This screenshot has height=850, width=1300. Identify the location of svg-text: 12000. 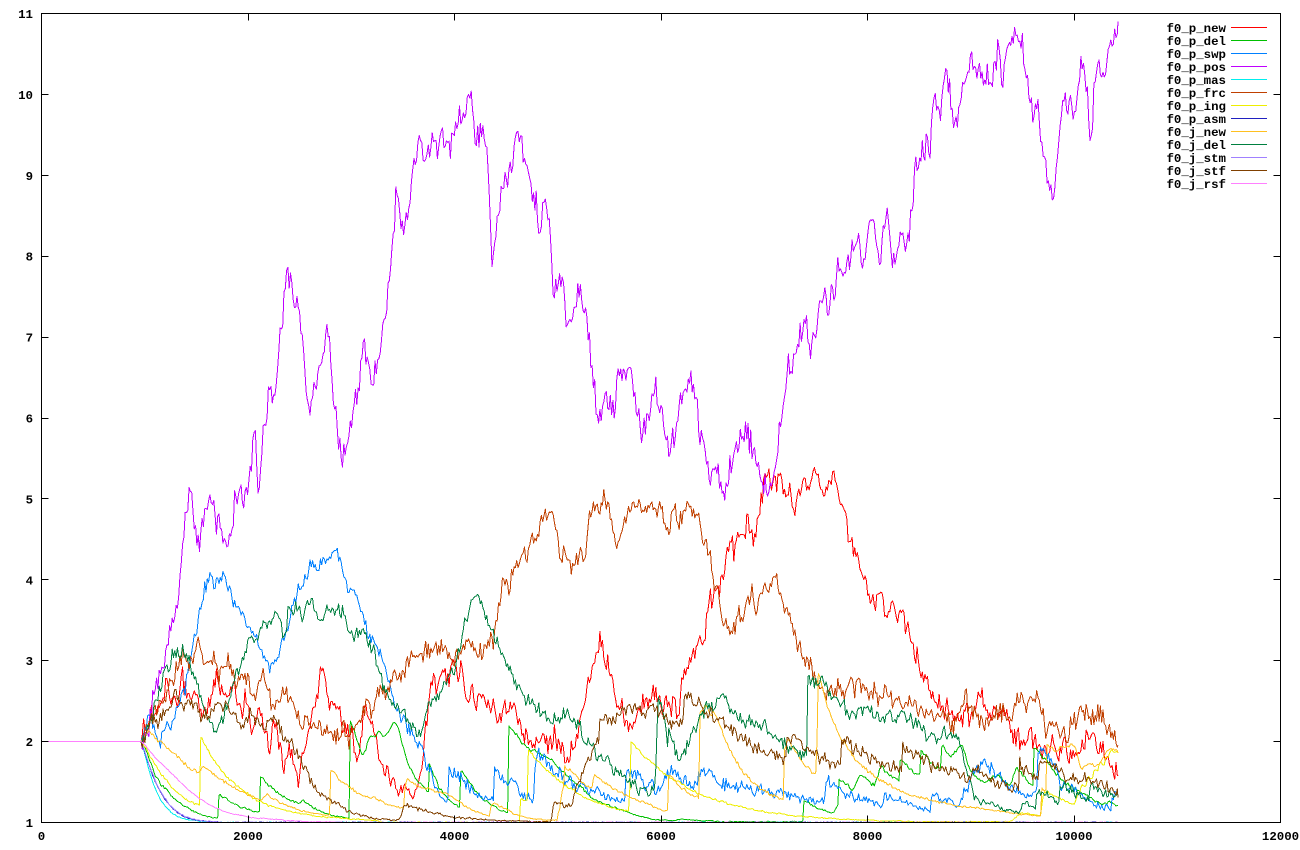
(1280, 837).